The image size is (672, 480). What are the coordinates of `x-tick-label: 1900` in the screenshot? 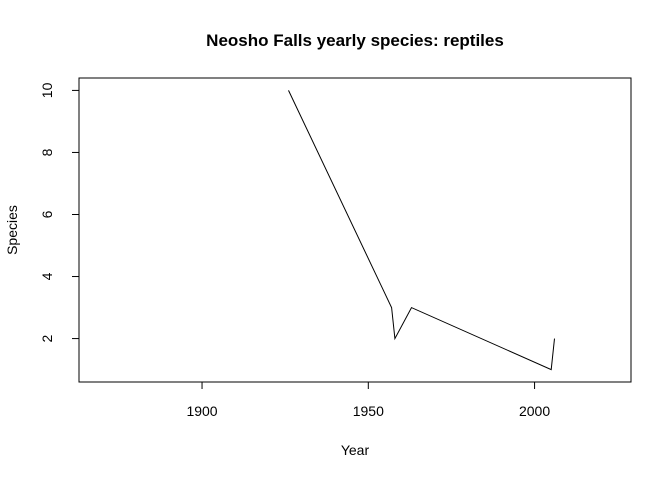 It's located at (201, 411).